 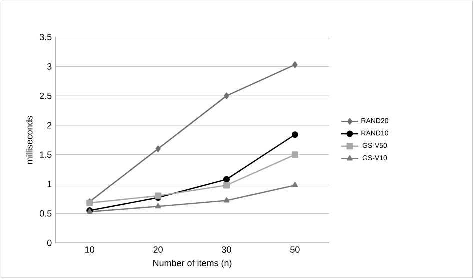 I want to click on y-tick-label: 1, so click(x=50, y=184).